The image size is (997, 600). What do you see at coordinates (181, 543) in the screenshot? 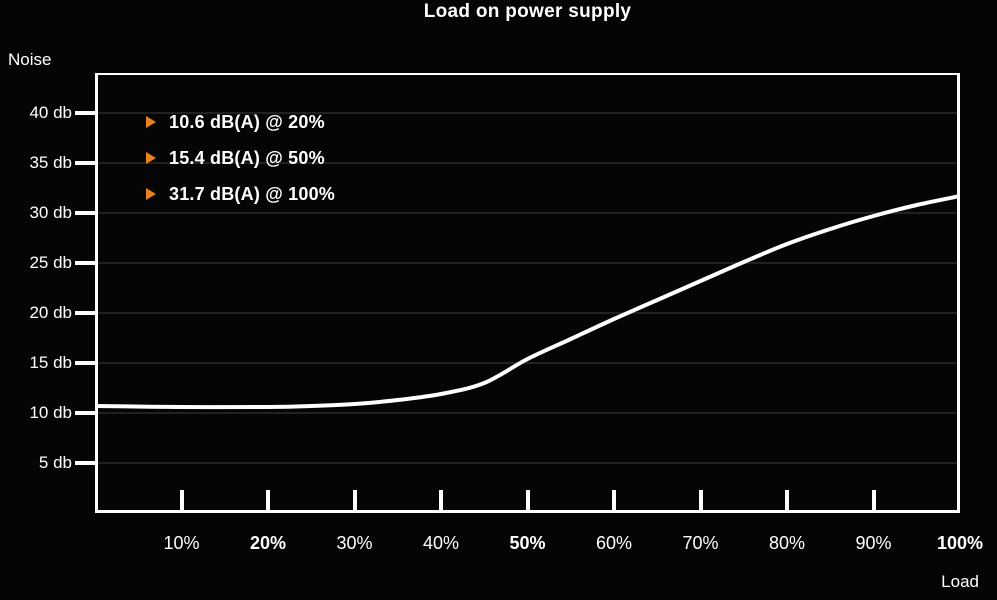
I see `x-tick-label: 10%` at bounding box center [181, 543].